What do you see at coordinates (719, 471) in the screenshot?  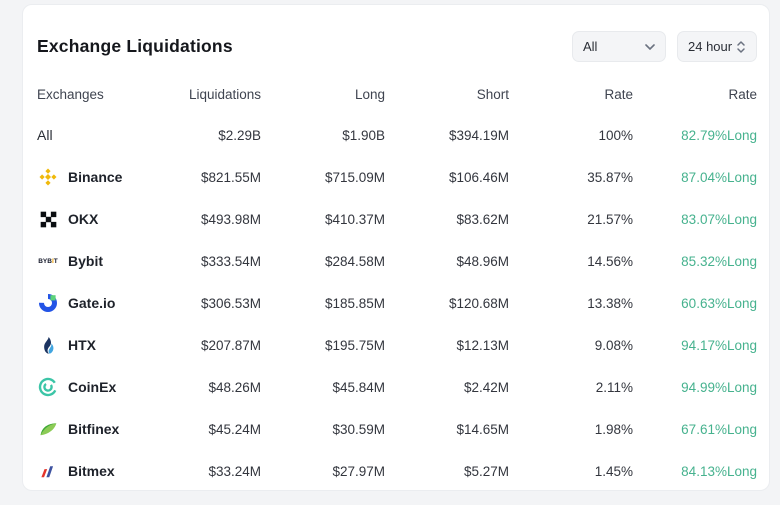 I see `long-rate-value: 84.13%Long` at bounding box center [719, 471].